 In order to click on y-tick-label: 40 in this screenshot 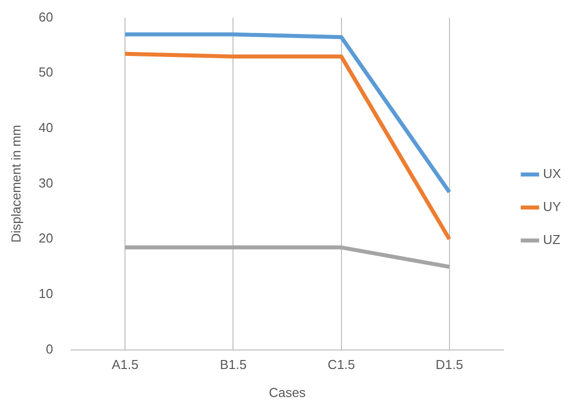, I will do `click(46, 128)`.